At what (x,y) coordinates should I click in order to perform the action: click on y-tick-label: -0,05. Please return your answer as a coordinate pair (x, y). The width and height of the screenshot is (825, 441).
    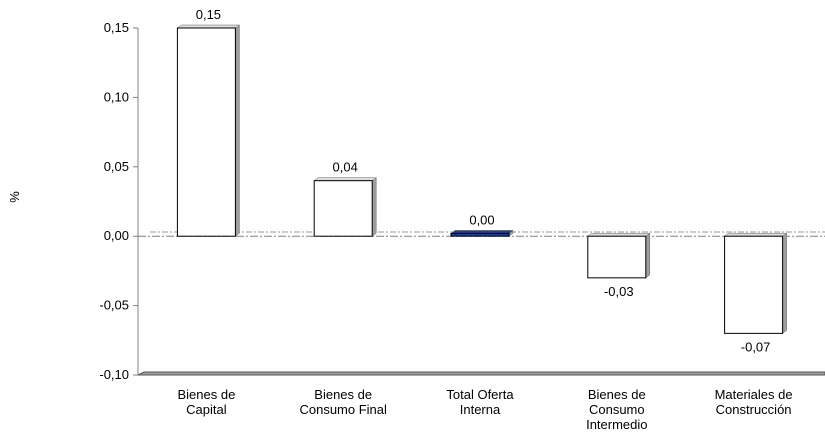
    Looking at the image, I should click on (114, 305).